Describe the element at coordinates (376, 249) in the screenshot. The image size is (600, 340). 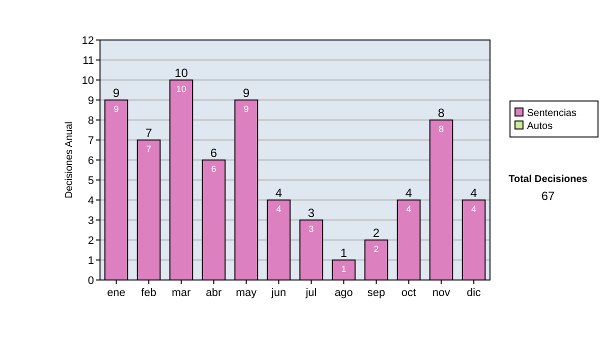
I see `data-label: 2` at that location.